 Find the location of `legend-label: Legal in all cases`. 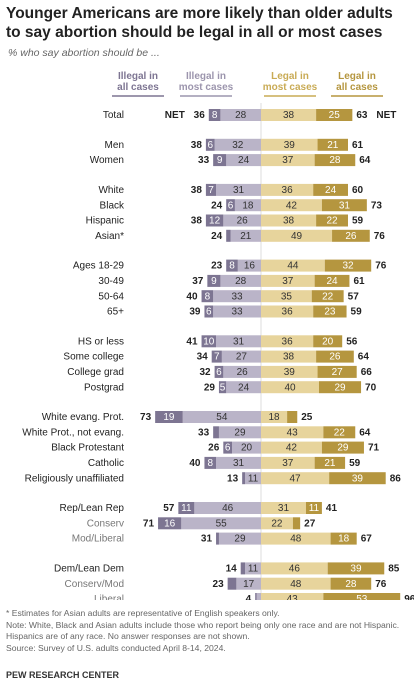

legend-label: Legal in all cases is located at coordinates (357, 82).